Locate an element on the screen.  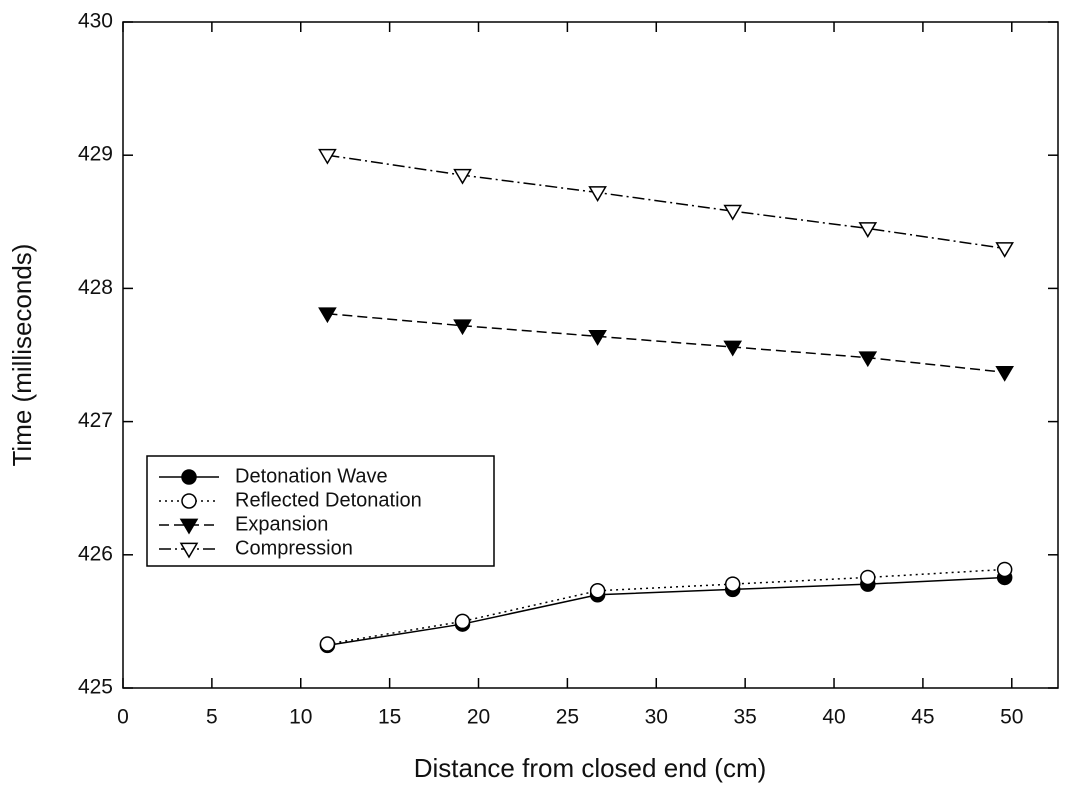
x-tick-label: 10 is located at coordinates (300, 717).